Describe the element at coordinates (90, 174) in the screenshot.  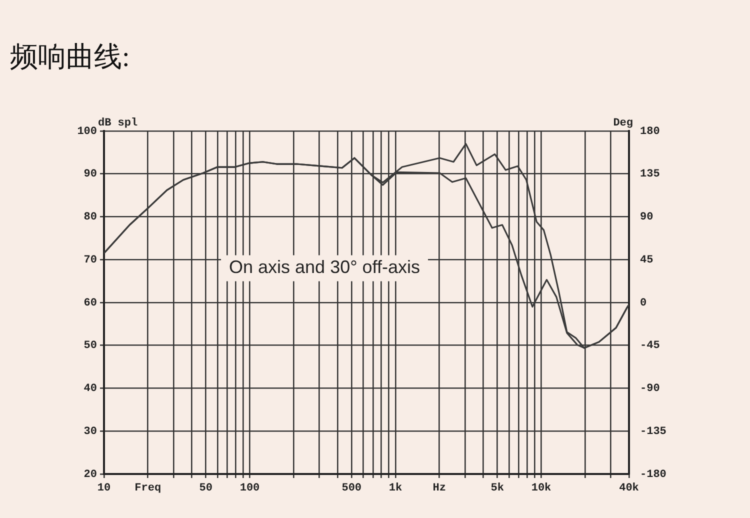
I see `y-tick-label: 90` at that location.